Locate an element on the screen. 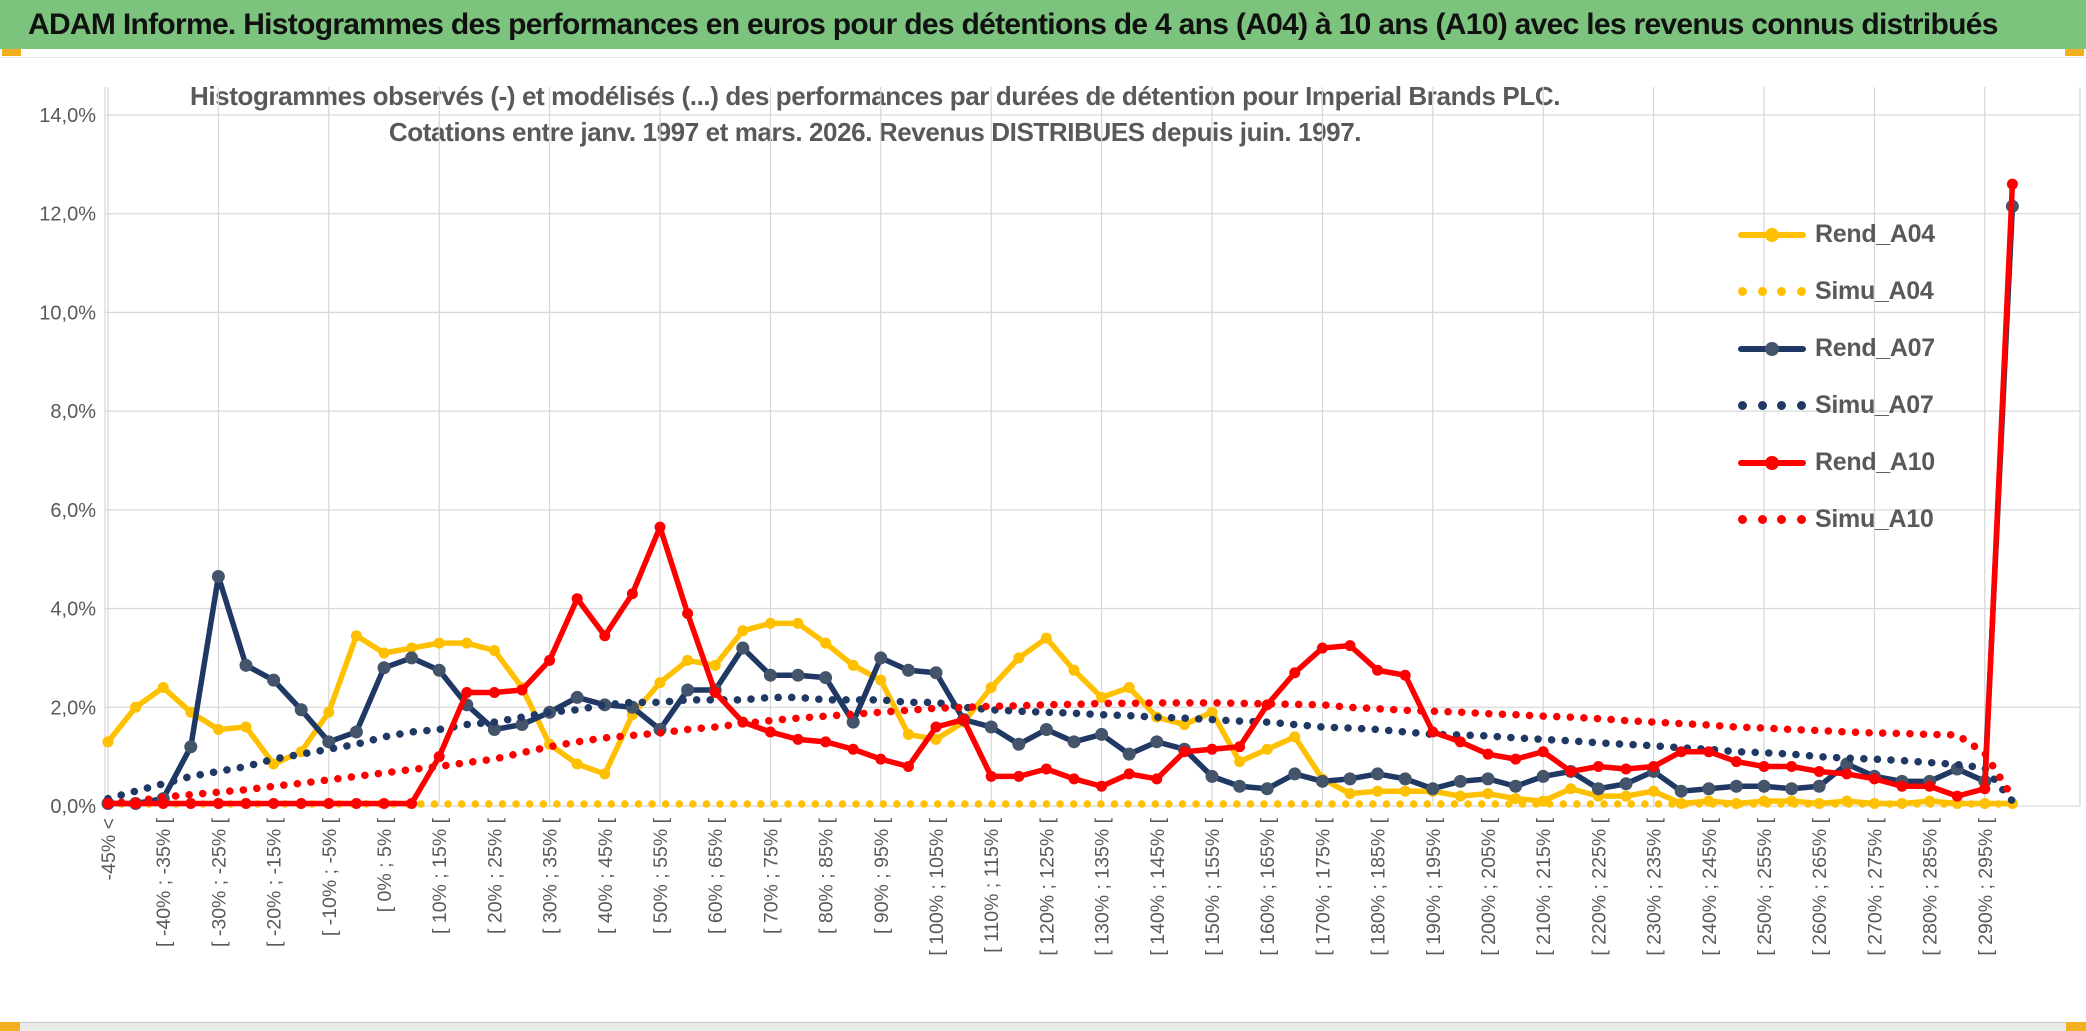  legend-label: Rend_A07 is located at coordinates (1875, 348).